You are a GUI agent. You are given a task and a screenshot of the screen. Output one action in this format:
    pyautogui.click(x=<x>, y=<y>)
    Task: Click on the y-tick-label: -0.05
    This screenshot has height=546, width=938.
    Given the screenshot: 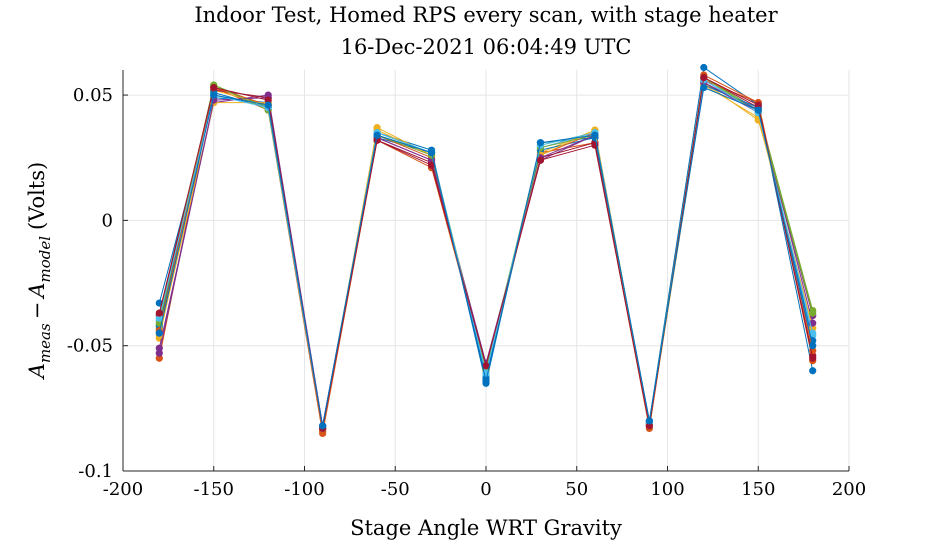 What is the action you would take?
    pyautogui.click(x=90, y=346)
    